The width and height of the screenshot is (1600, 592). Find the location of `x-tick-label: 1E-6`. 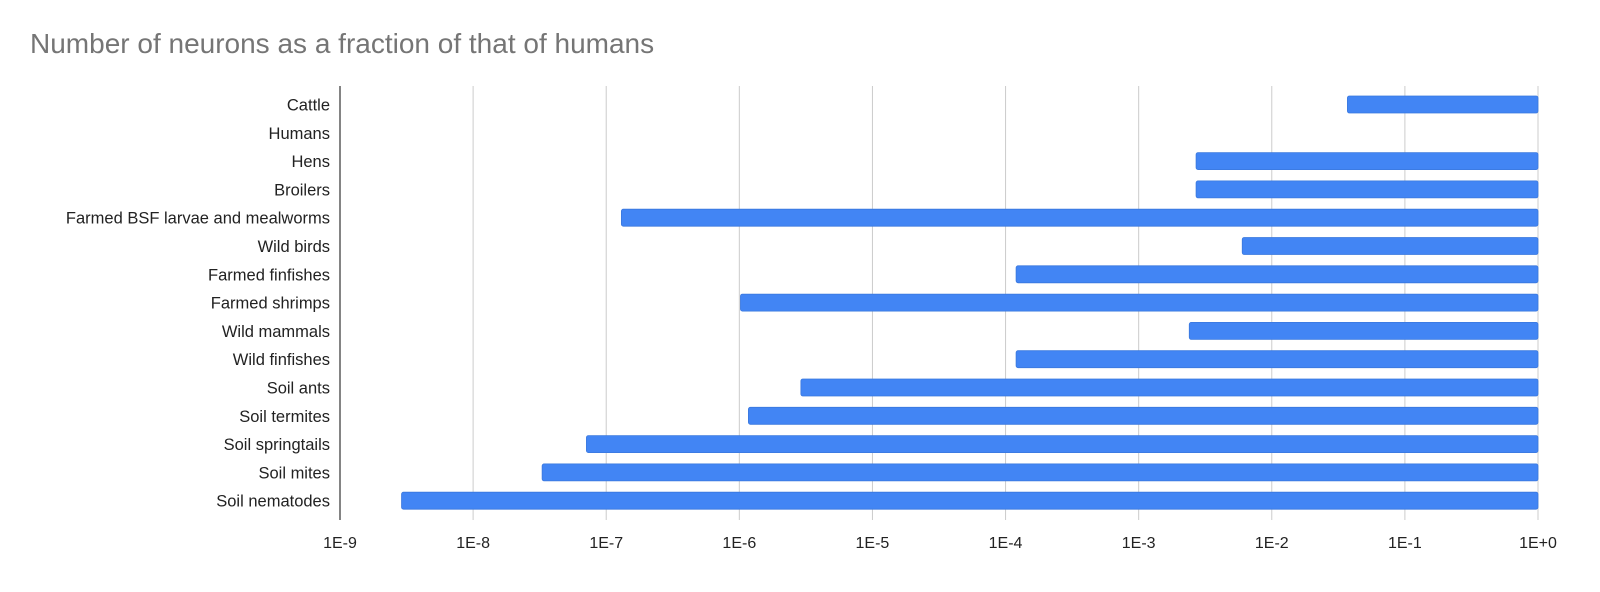

x-tick-label: 1E-6 is located at coordinates (739, 543).